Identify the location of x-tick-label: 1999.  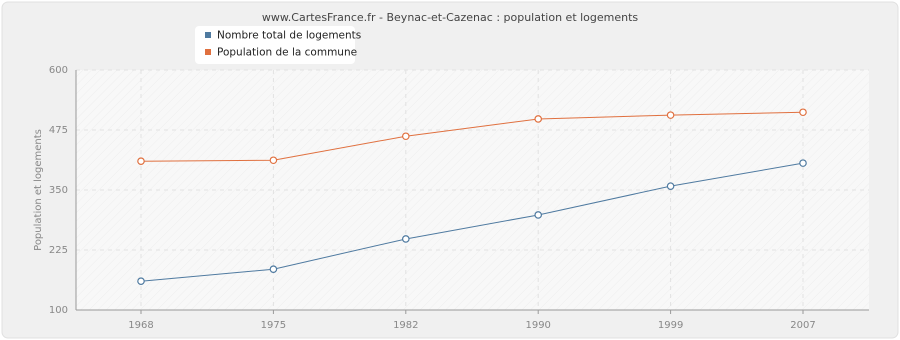
(670, 325).